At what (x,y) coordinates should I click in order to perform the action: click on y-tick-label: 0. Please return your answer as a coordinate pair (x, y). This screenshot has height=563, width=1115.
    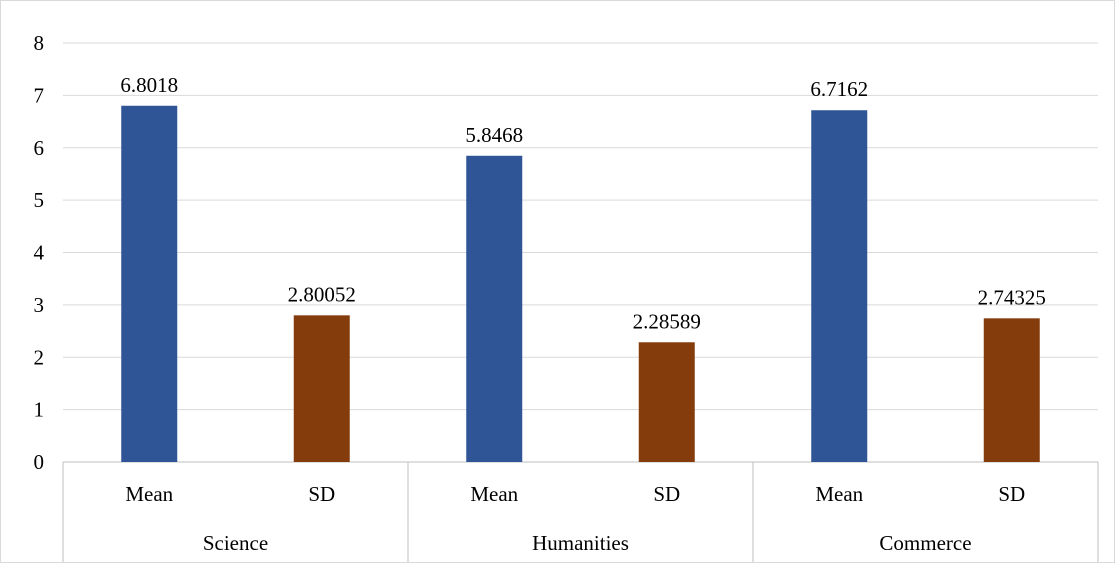
    Looking at the image, I should click on (39, 462).